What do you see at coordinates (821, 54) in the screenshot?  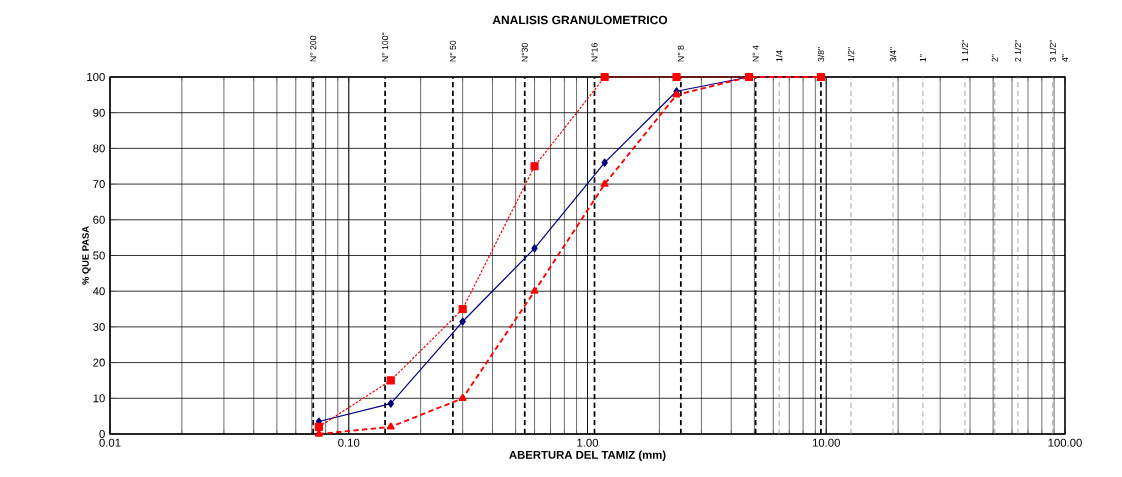 I see `text: 3/8"` at bounding box center [821, 54].